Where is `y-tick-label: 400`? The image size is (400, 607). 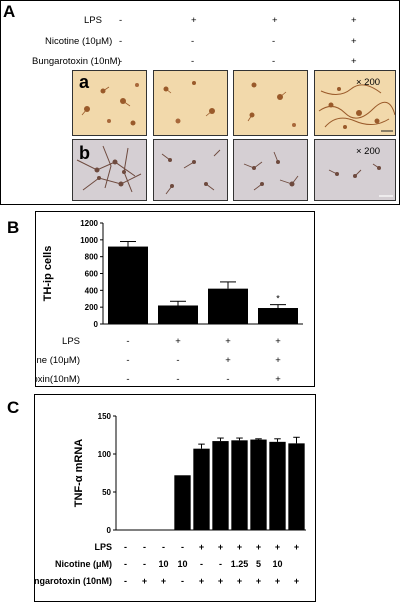 y-tick-label: 400 is located at coordinates (92, 290).